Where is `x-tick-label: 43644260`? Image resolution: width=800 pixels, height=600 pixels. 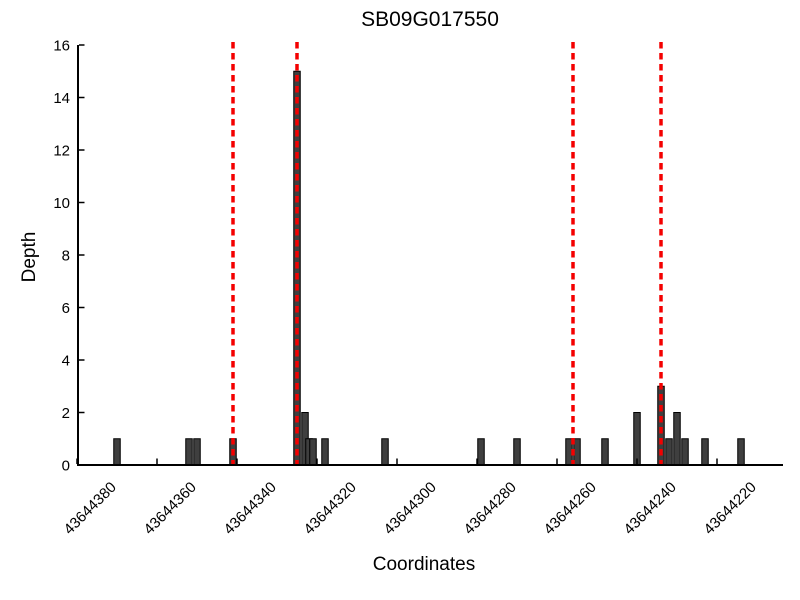
x-tick-label: 43644260 is located at coordinates (570, 508).